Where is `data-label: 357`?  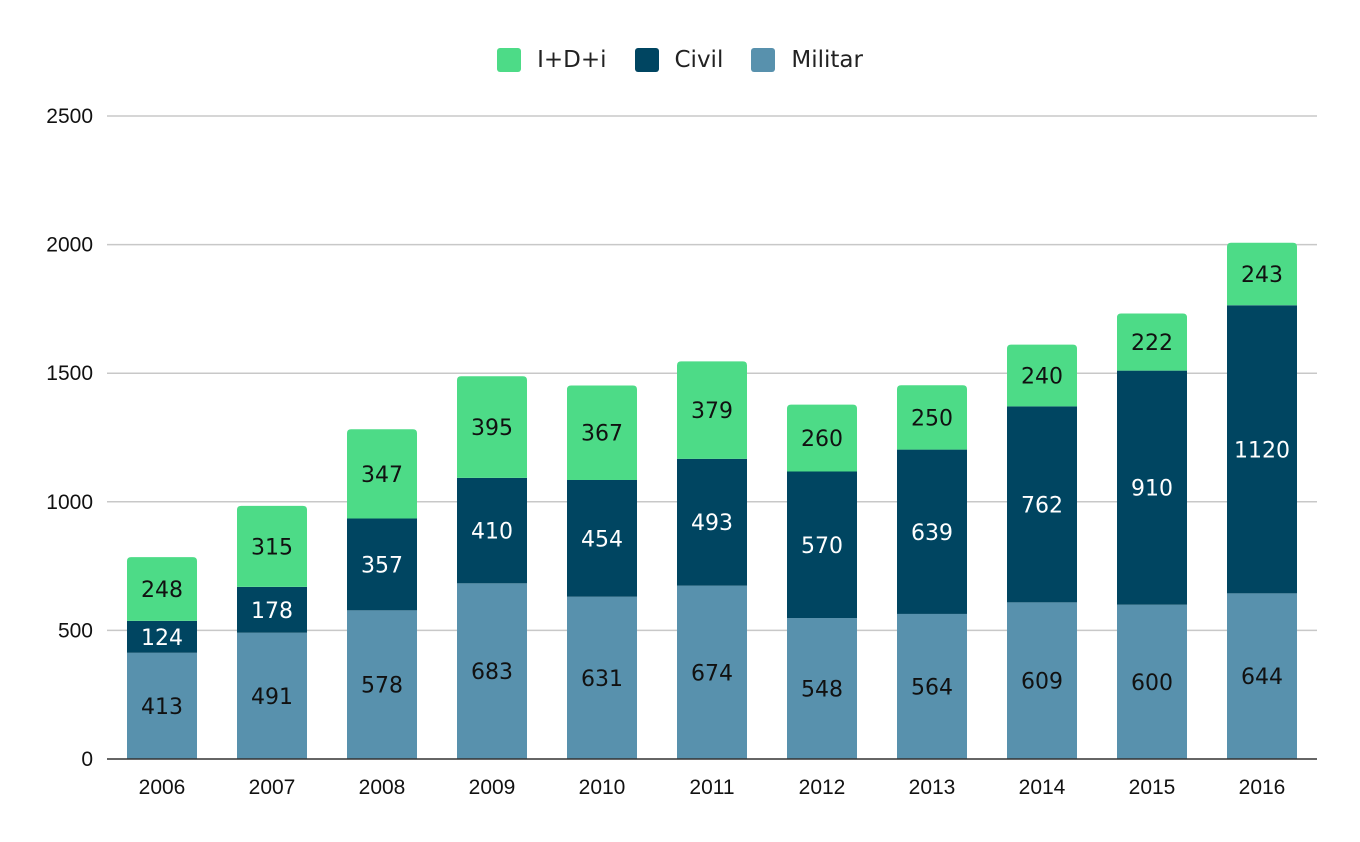 data-label: 357 is located at coordinates (382, 565).